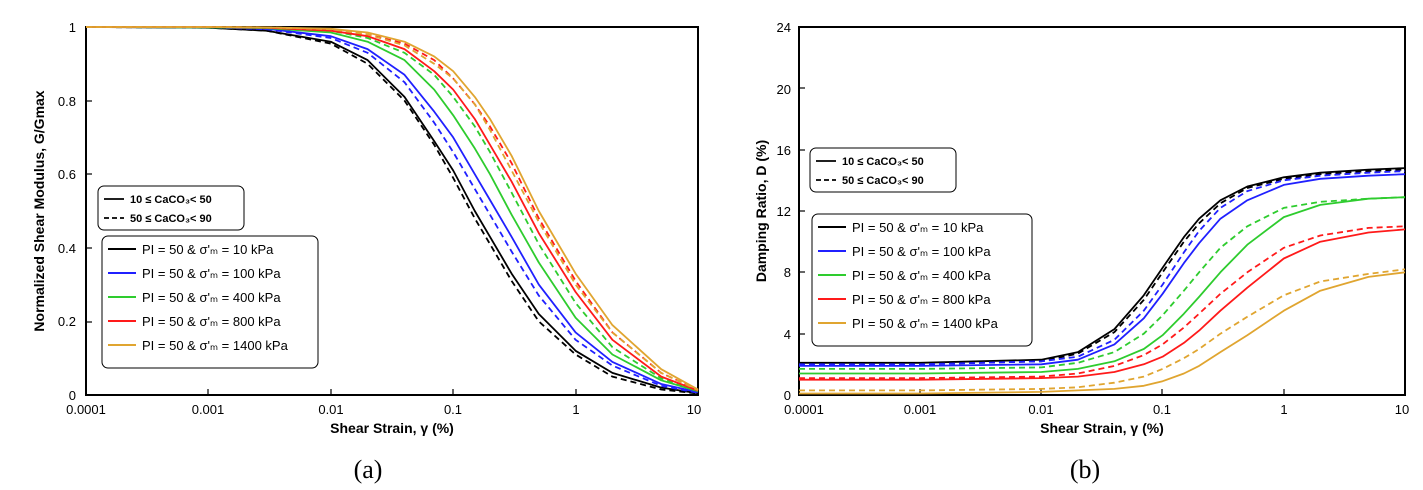  What do you see at coordinates (392, 428) in the screenshot?
I see `panel-a-x-axis-label: Shear Strain, γ (%)` at bounding box center [392, 428].